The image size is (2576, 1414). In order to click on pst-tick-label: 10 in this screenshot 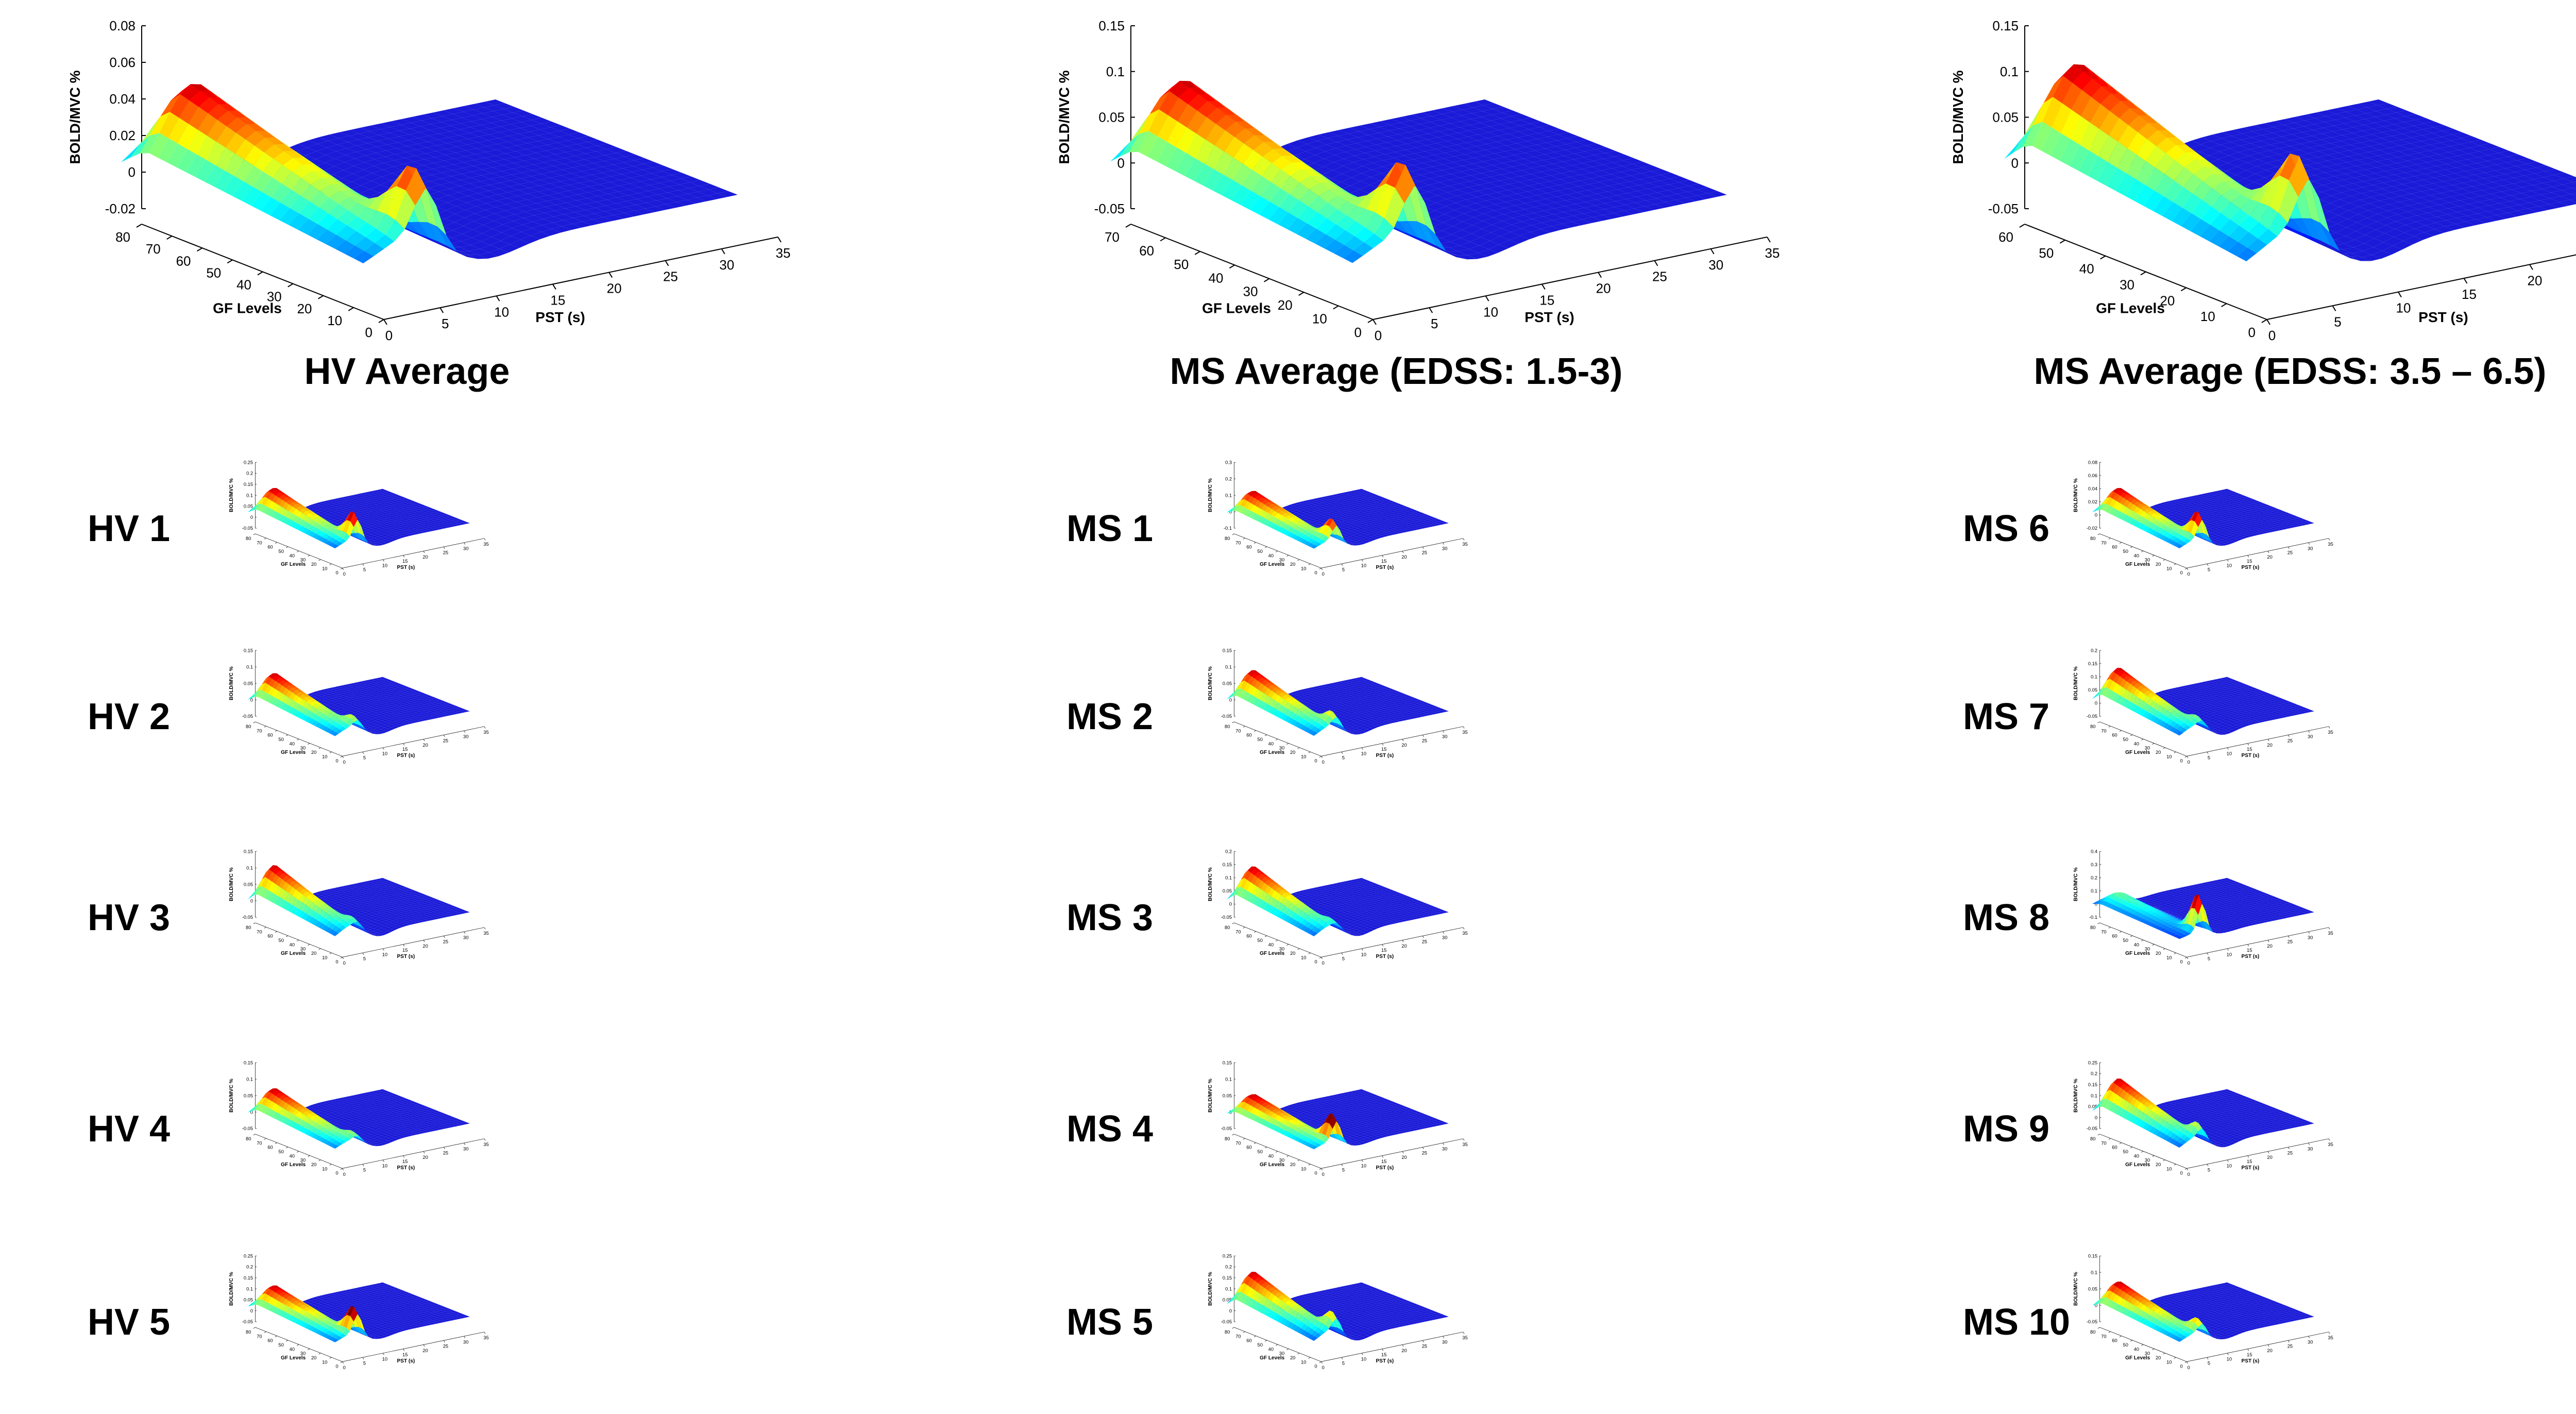, I will do `click(384, 954)`.